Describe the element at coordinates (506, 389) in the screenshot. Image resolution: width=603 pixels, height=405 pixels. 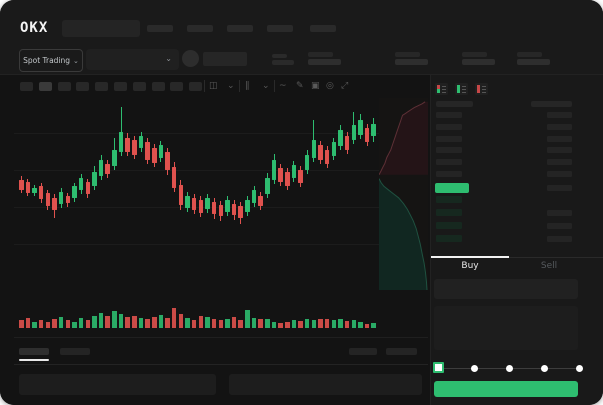
I see `buy-submit-button` at that location.